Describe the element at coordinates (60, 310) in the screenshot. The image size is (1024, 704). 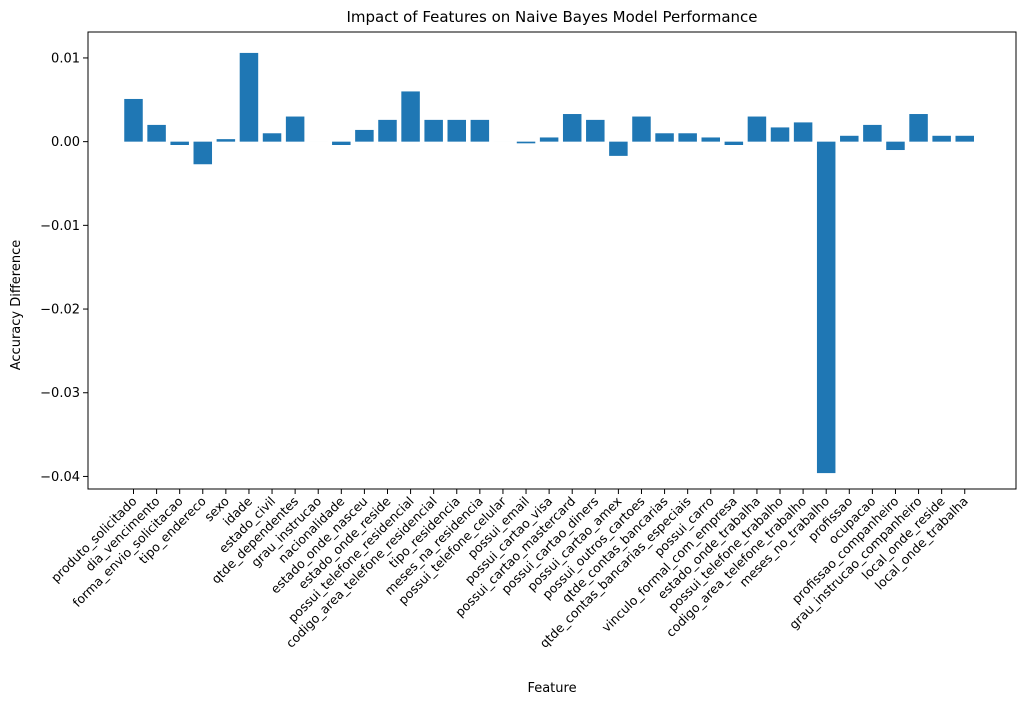
I see `y-tick-label: −0.02` at that location.